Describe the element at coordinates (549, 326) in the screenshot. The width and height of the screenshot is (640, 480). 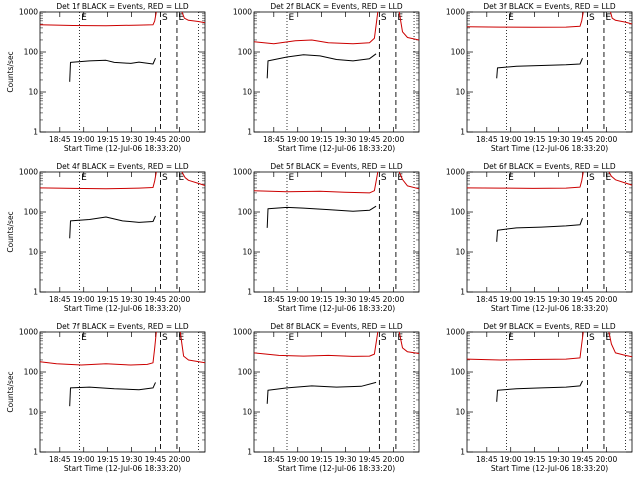
I see `panel-title: Det 9f BLACK = Events, RED = LLD` at that location.